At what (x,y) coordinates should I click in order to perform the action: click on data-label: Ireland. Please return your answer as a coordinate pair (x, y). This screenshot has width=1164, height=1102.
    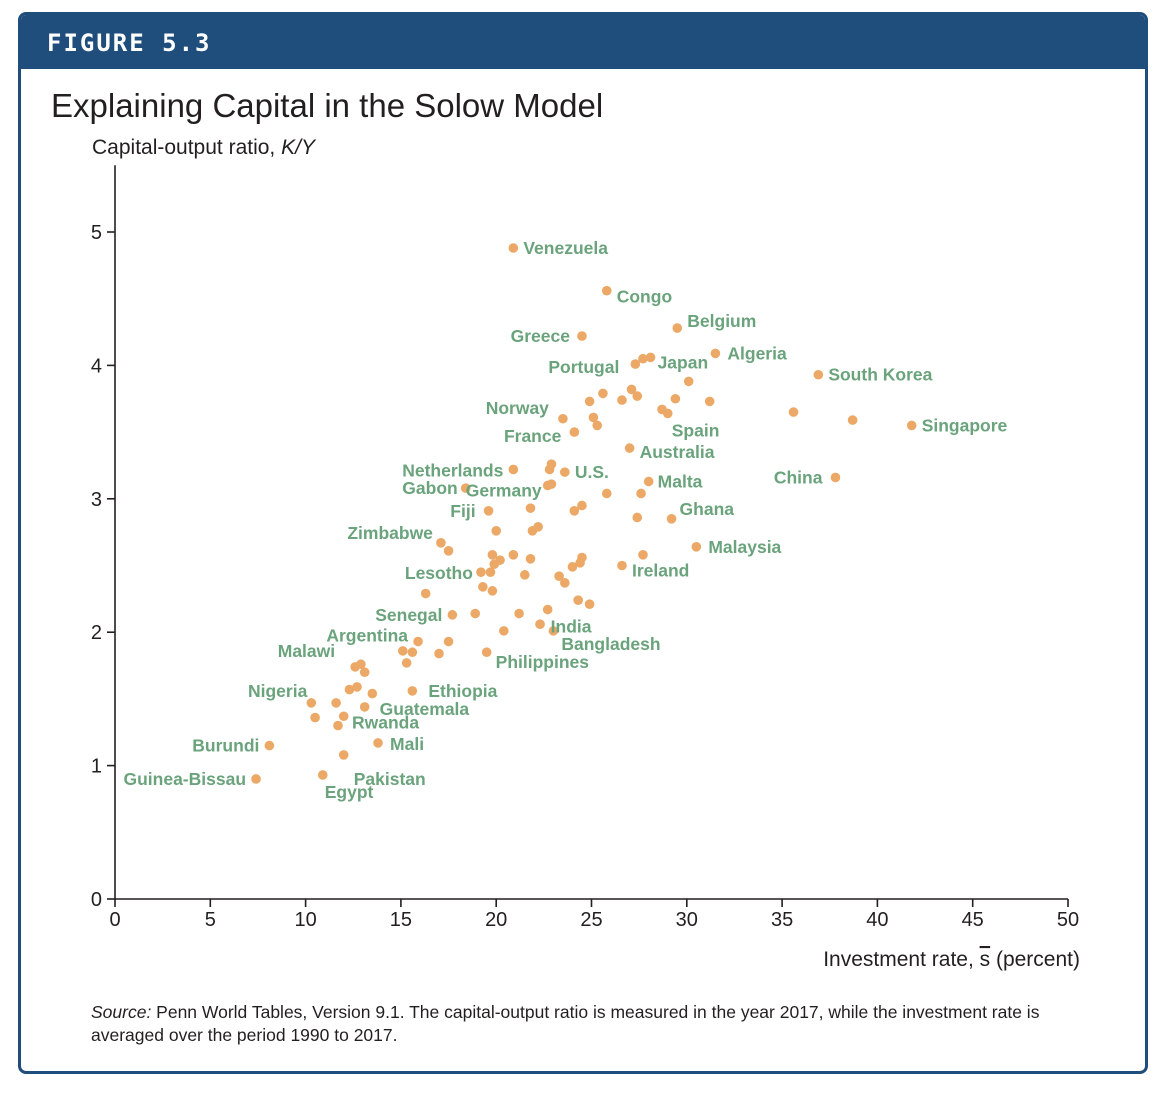
    Looking at the image, I should click on (660, 571).